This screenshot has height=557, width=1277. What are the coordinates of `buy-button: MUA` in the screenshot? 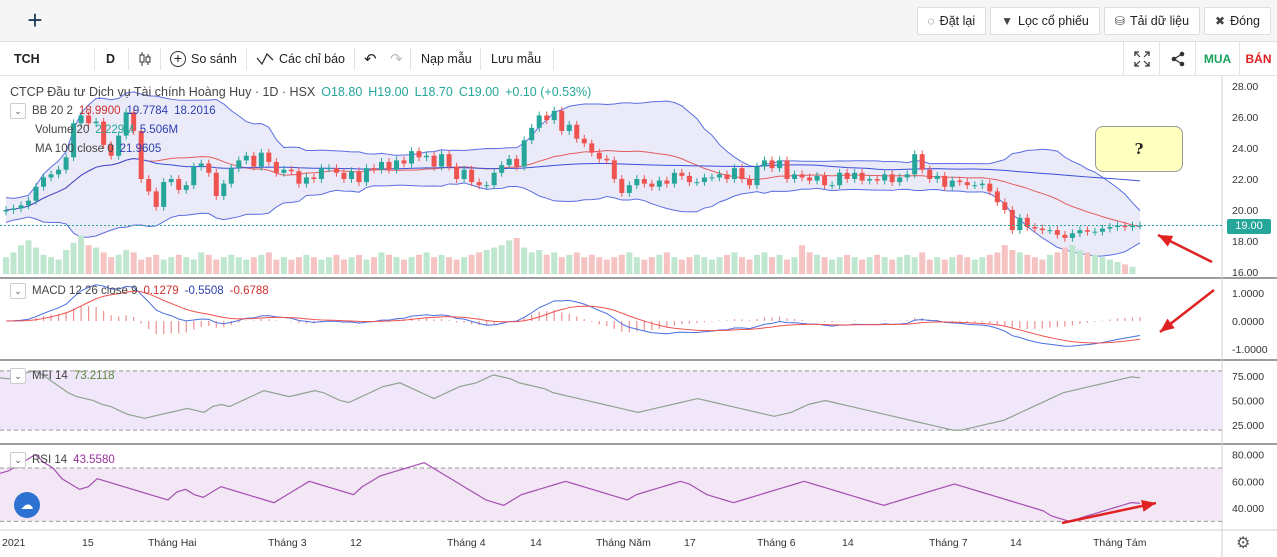 It's located at (1217, 59).